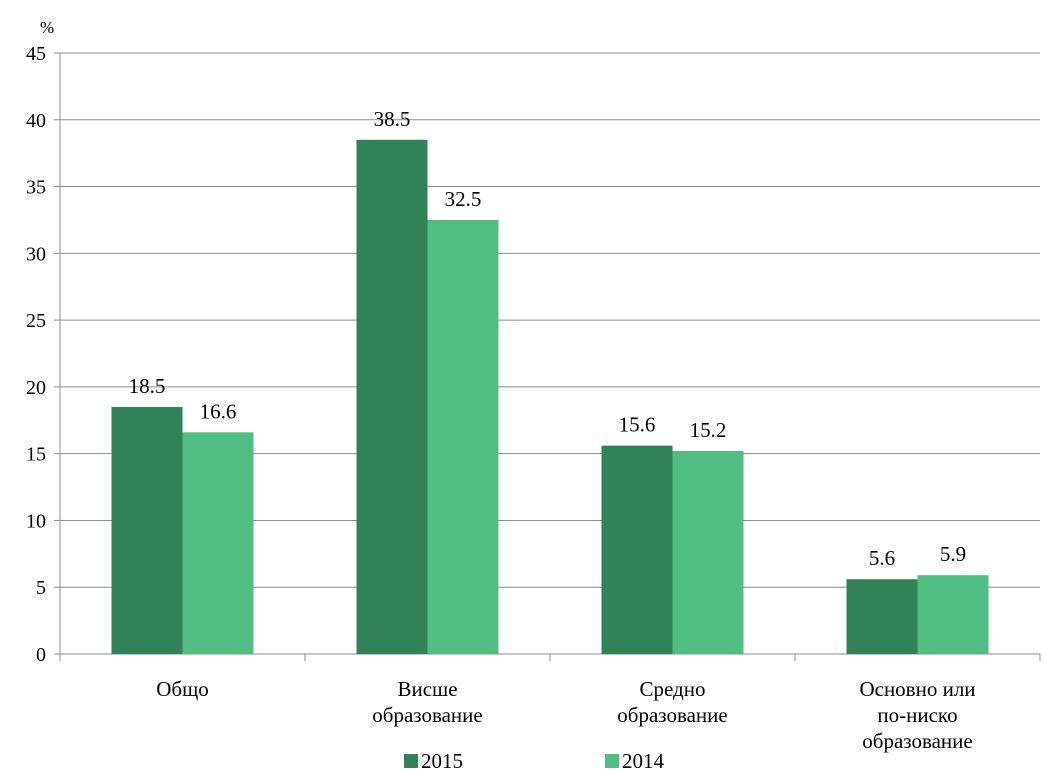  I want to click on y-tick-label: 5, so click(41, 588).